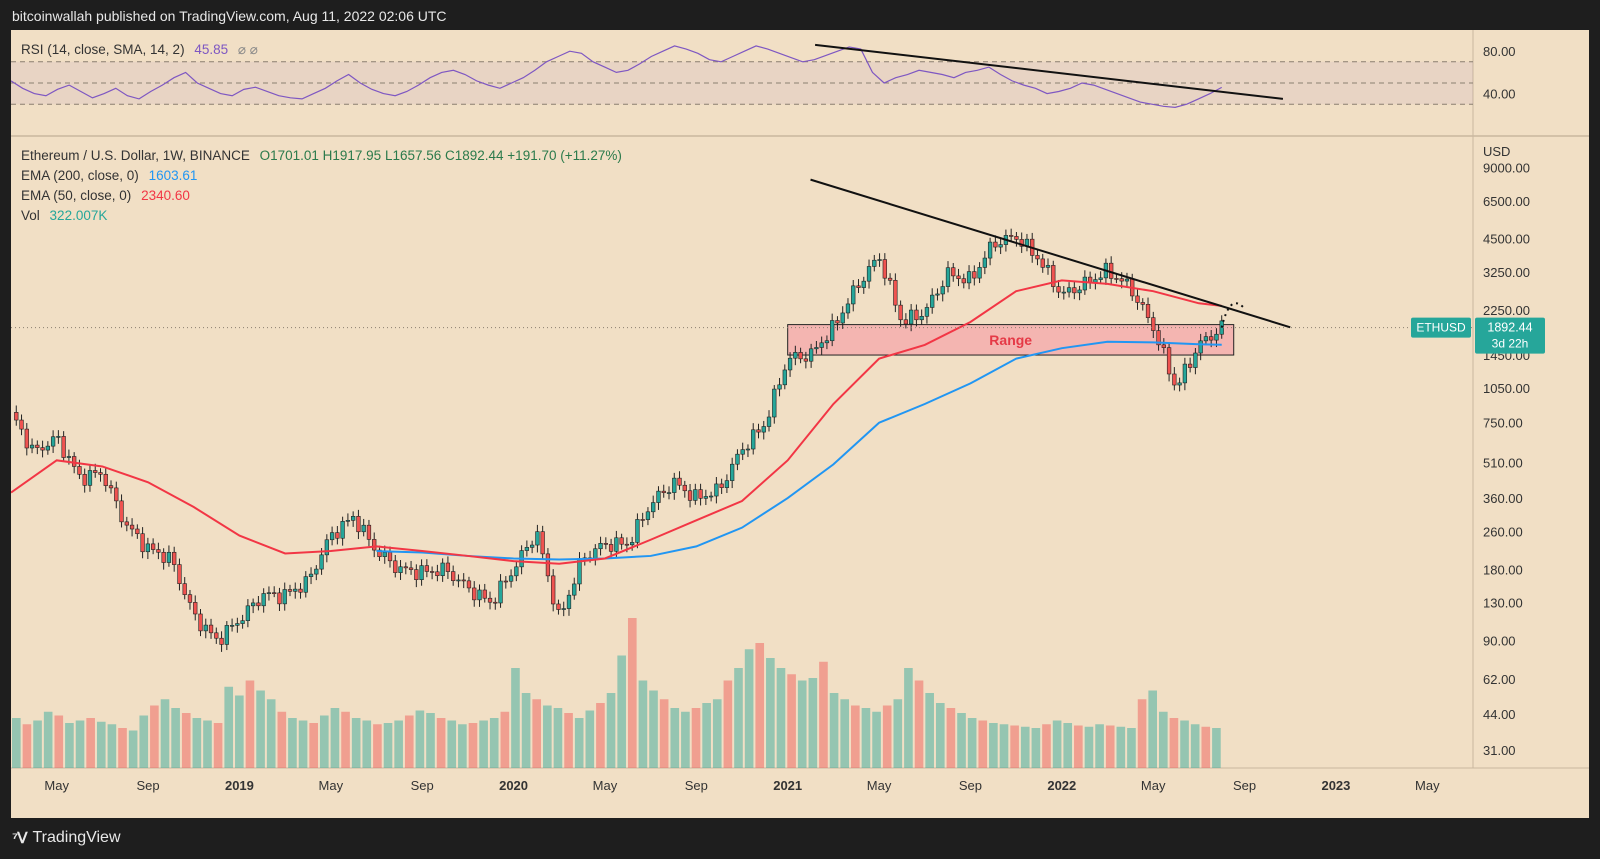 The image size is (1600, 859). I want to click on price-axis-tick: 1050.00, so click(1506, 388).